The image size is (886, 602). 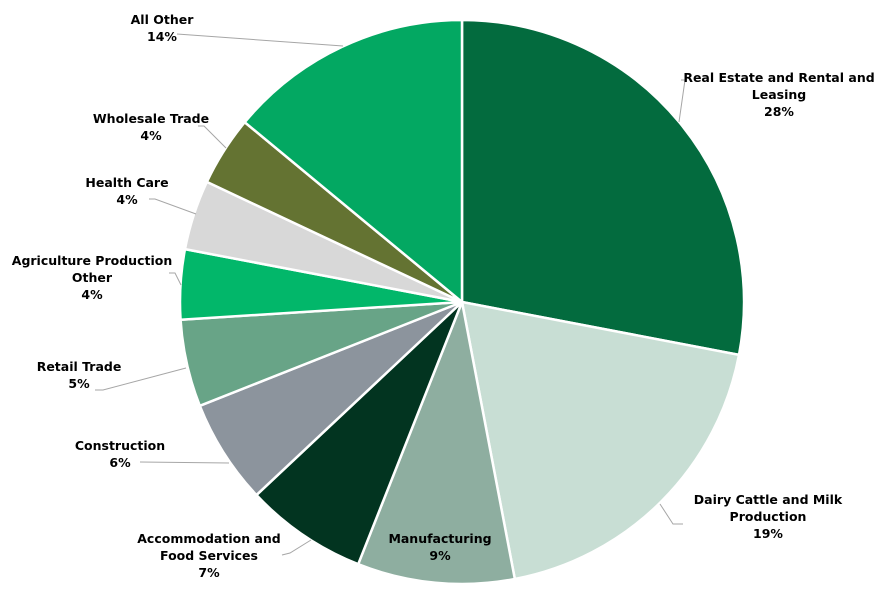 I want to click on pie-slice-accommodation-and-food-services, so click(x=359, y=433).